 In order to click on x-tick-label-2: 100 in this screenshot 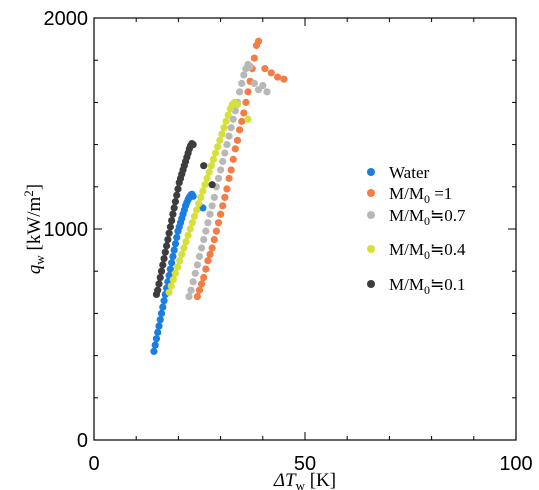, I will do `click(515, 464)`.